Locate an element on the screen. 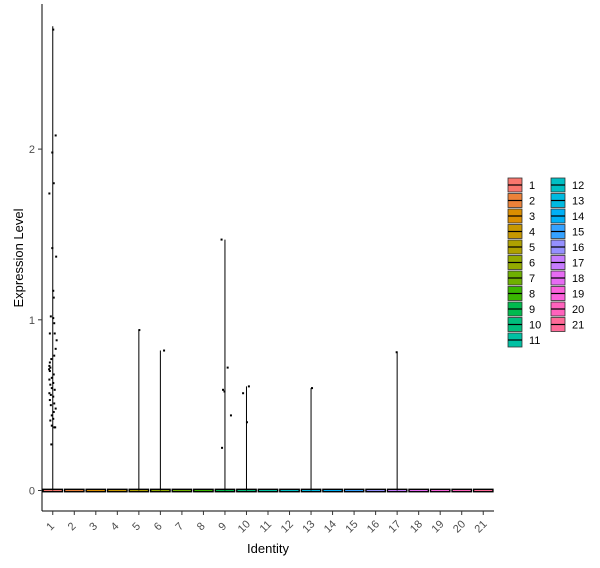 The image size is (600, 568). x-tick-label: 9 is located at coordinates (222, 526).